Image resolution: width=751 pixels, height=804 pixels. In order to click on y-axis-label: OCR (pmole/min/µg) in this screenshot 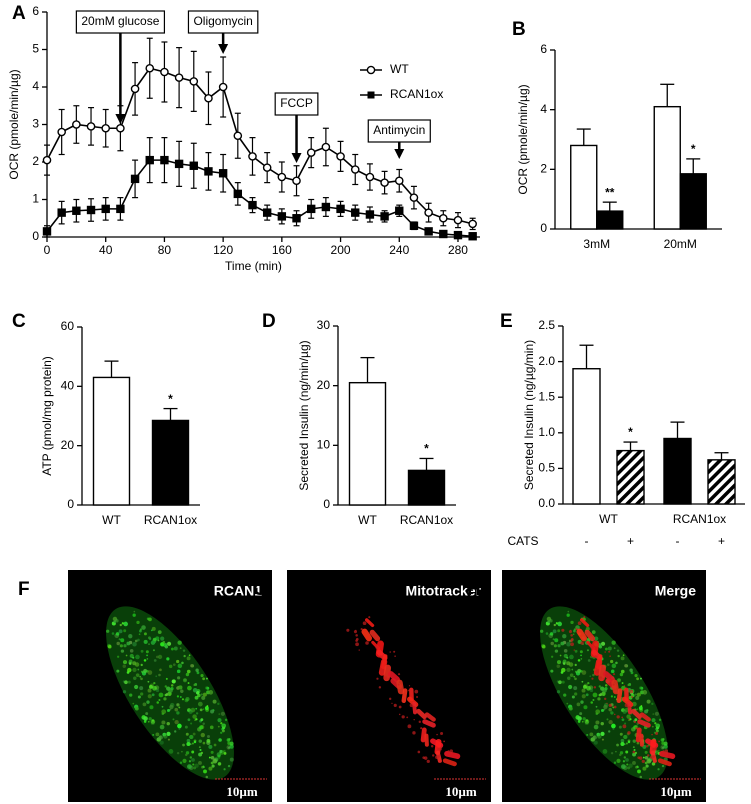, I will do `click(523, 139)`.